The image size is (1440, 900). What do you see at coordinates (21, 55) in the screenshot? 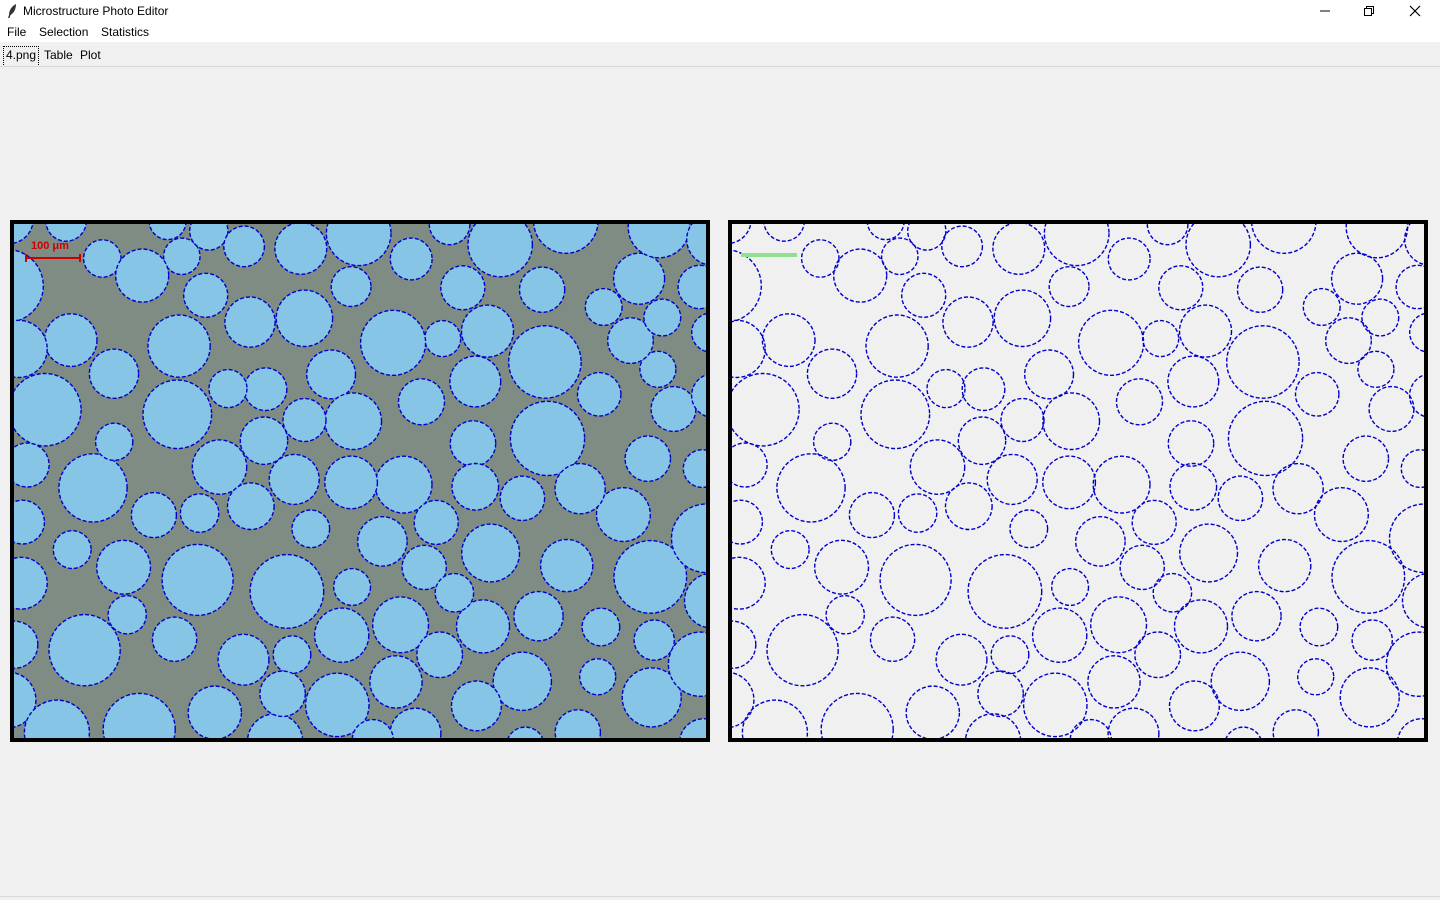
I see `tab-image: 4.png` at bounding box center [21, 55].